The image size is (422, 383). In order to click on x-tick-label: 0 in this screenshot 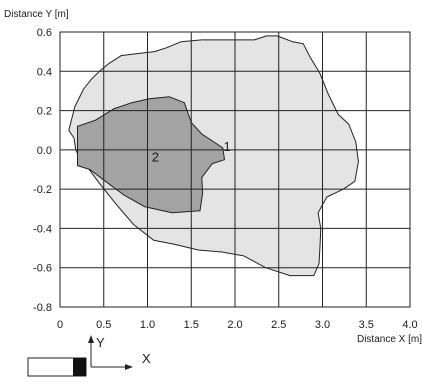, I will do `click(60, 325)`.